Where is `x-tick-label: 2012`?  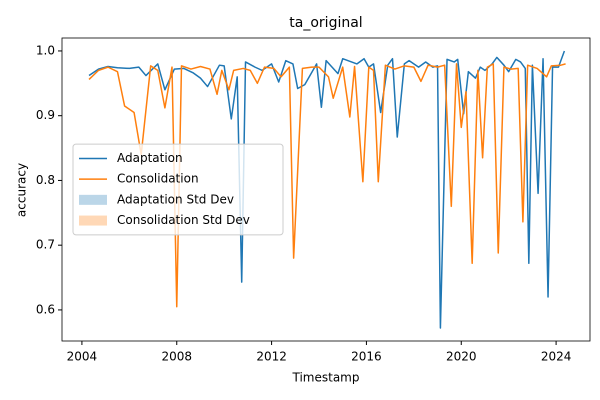
x-tick-label: 2012 is located at coordinates (271, 357).